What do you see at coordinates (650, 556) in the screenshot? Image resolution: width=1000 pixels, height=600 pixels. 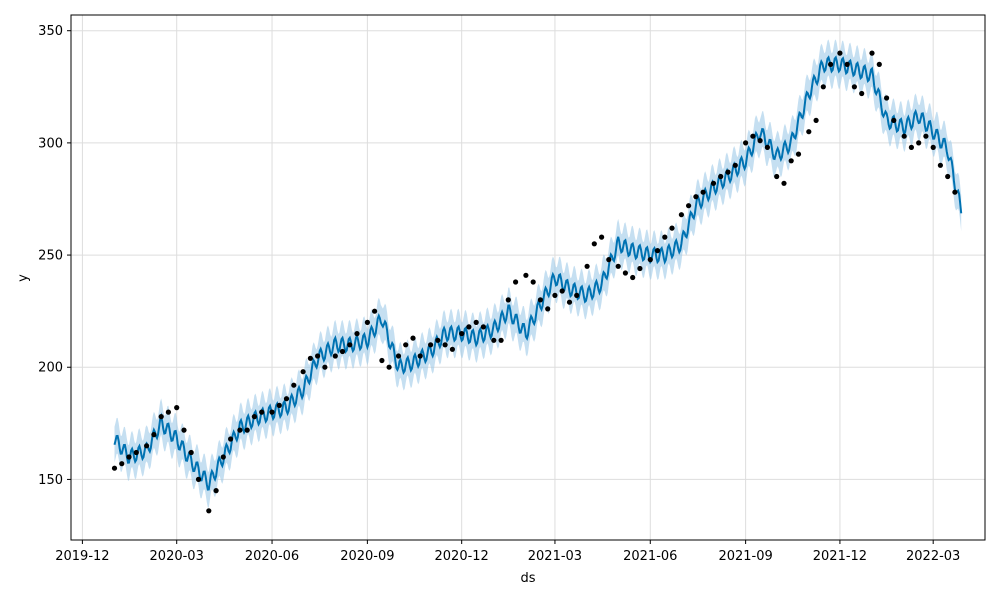 I see `x-tick-label: 2021-06` at bounding box center [650, 556].